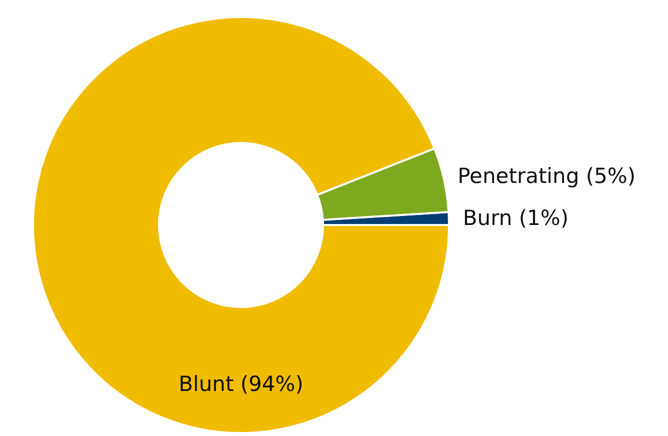  What do you see at coordinates (241, 384) in the screenshot?
I see `slice-label: Blunt (94%)` at bounding box center [241, 384].